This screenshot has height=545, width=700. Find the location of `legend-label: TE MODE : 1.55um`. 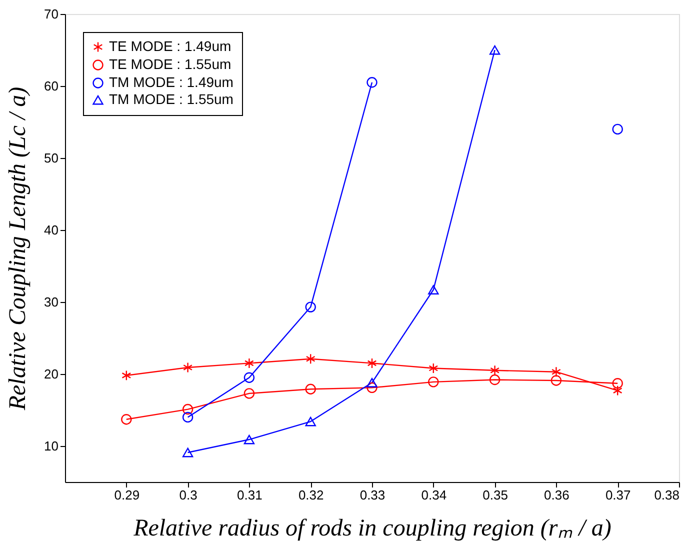

legend-label: TE MODE : 1.55um is located at coordinates (170, 64).